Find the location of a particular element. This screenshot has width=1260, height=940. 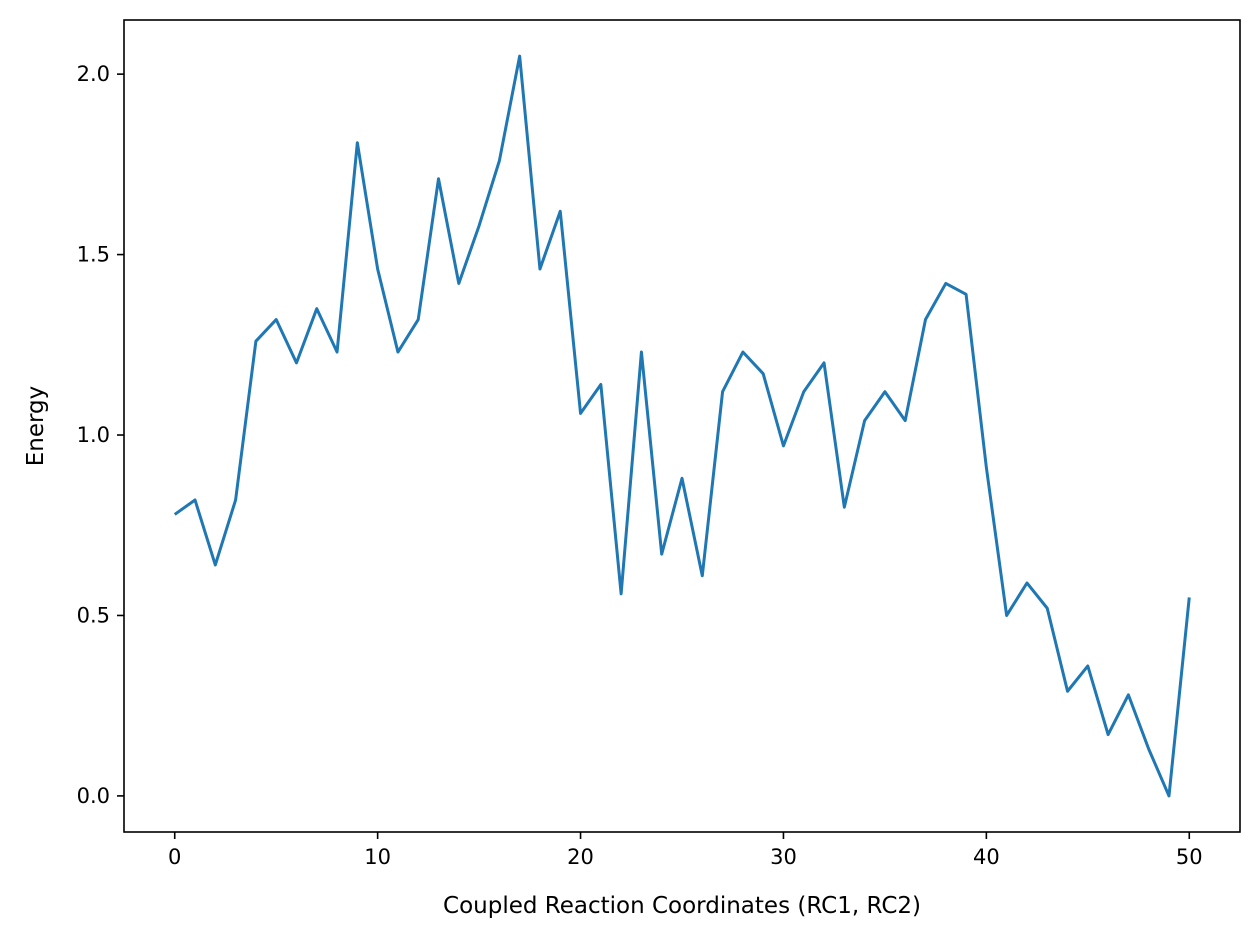

x-axis: 0 10 20 30 40 50 is located at coordinates (685, 850).